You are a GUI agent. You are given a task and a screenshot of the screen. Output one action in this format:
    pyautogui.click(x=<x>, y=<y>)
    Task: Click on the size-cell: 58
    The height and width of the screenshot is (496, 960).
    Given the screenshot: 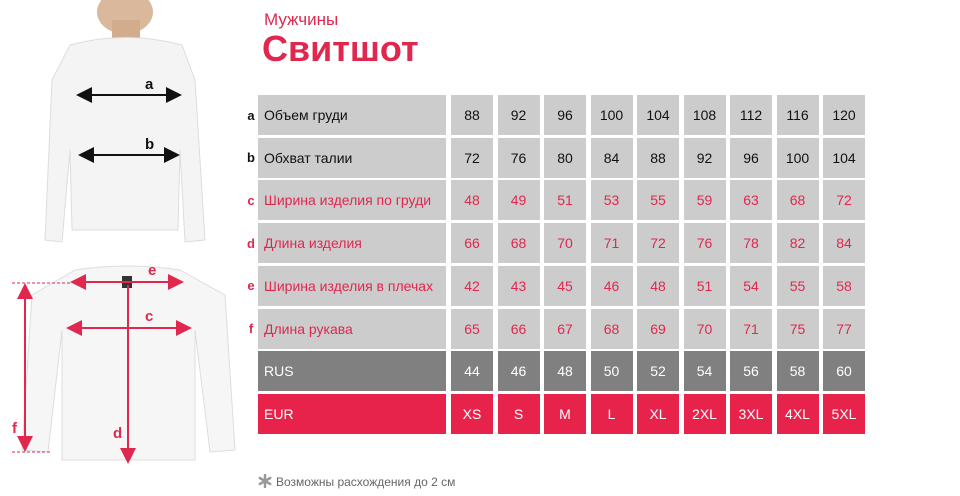 What is the action you would take?
    pyautogui.click(x=797, y=371)
    